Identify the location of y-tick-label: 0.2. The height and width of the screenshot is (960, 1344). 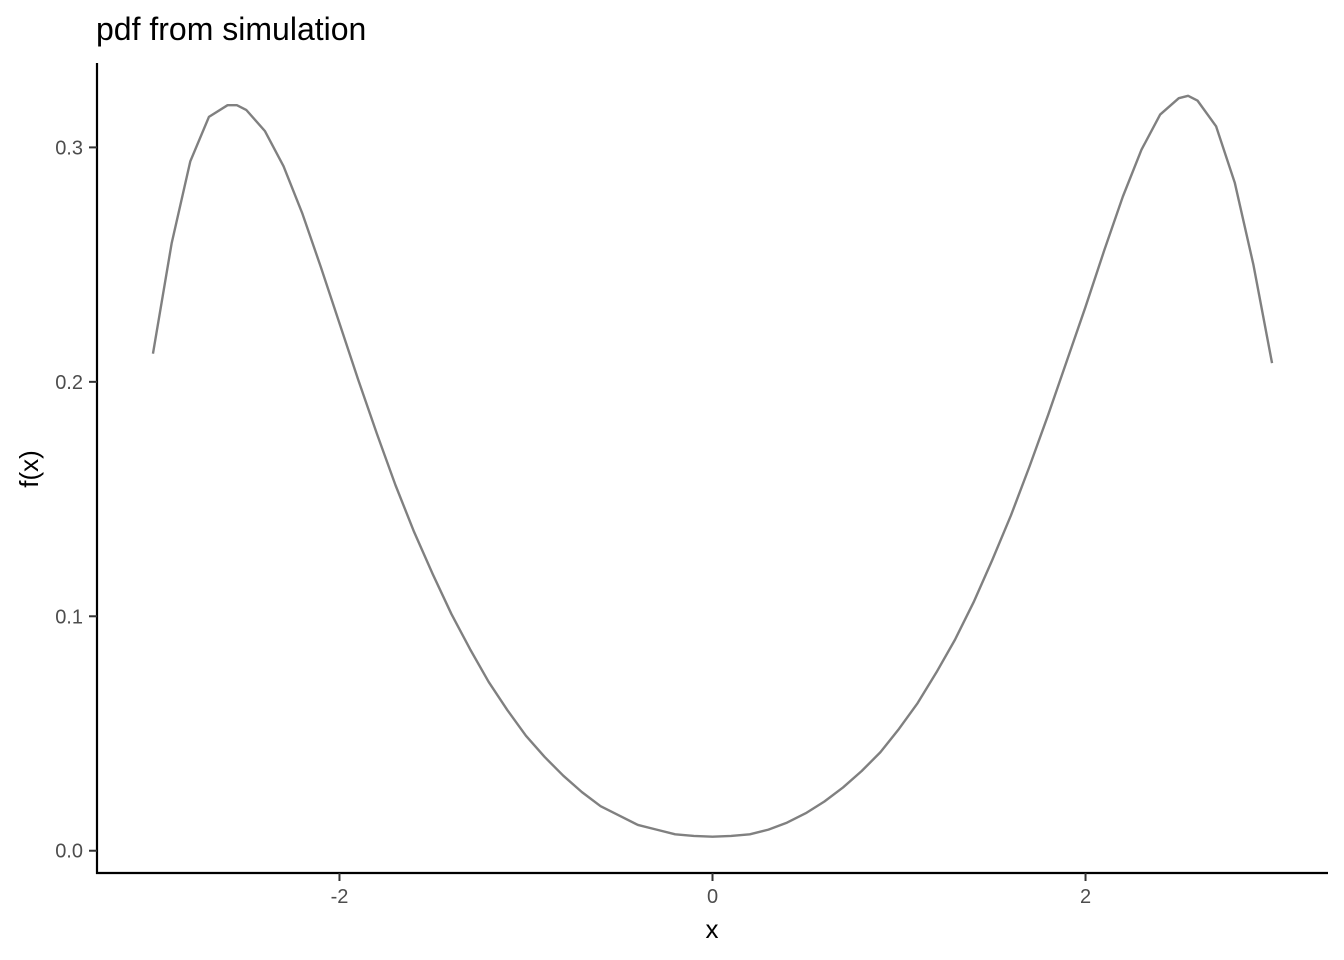
(69, 383).